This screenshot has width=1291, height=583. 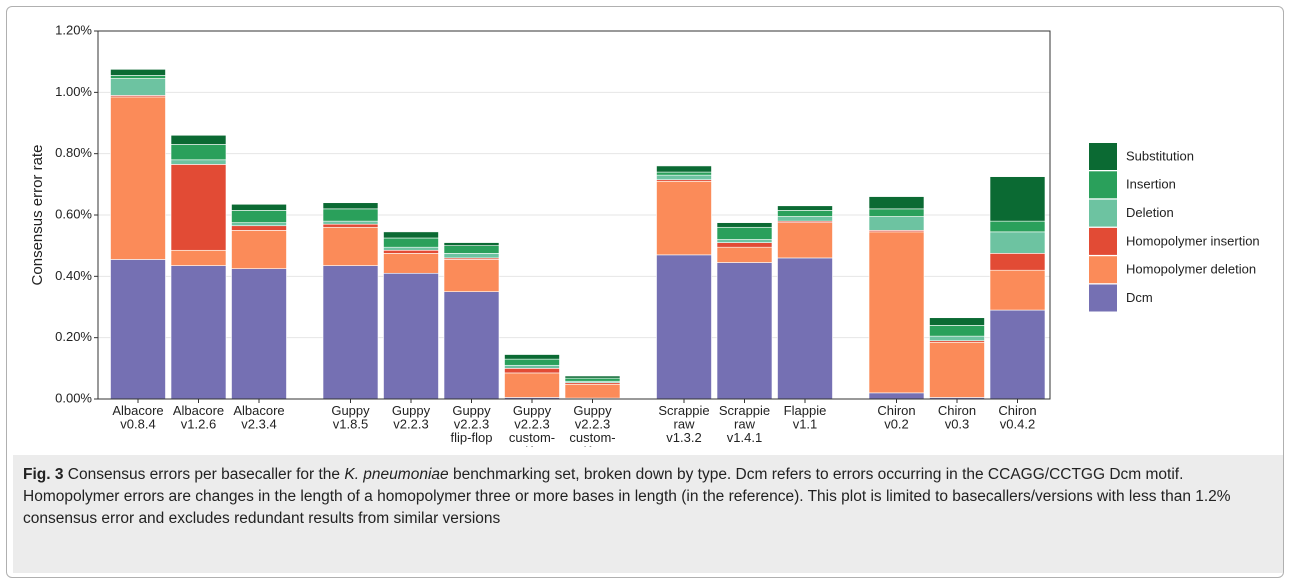 I want to click on x-tick-label: Guppy v2.2.3, so click(x=411, y=417).